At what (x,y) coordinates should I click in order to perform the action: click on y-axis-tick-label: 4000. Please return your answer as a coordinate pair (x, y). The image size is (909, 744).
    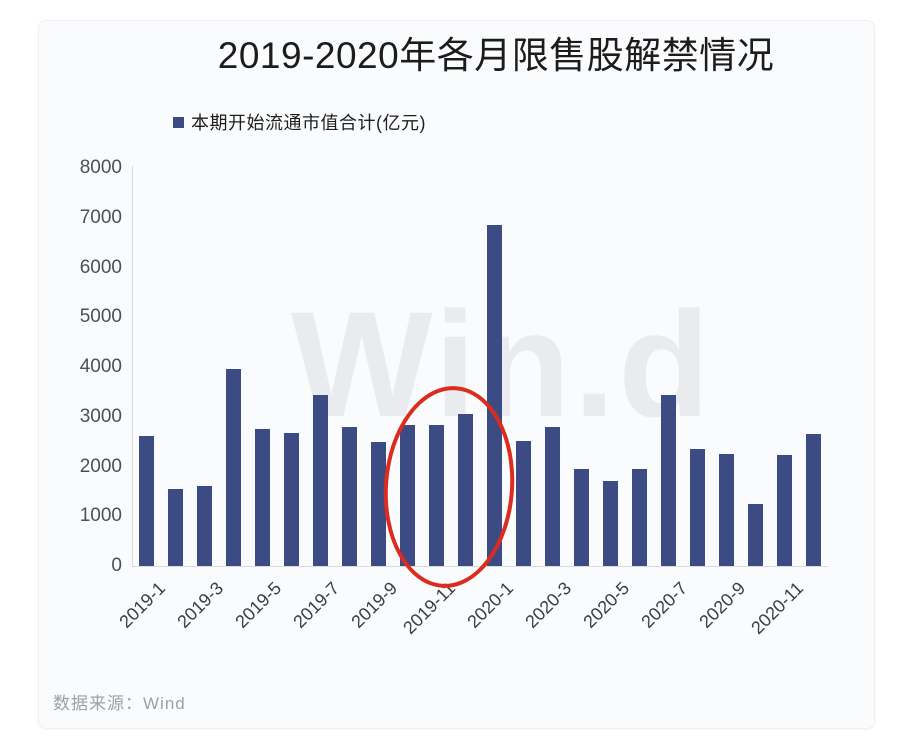
    Looking at the image, I should click on (100, 366).